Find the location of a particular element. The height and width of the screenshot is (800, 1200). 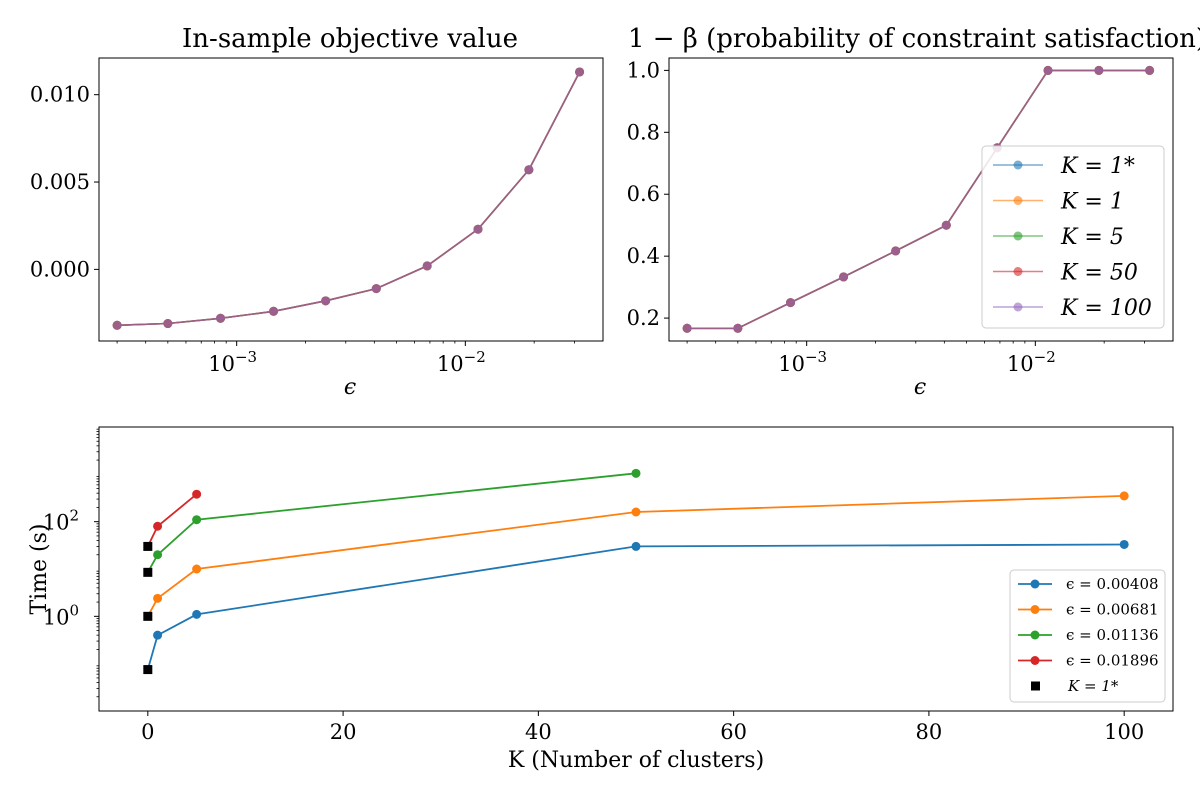

time-y-tick-label: 10² is located at coordinates (61, 521).